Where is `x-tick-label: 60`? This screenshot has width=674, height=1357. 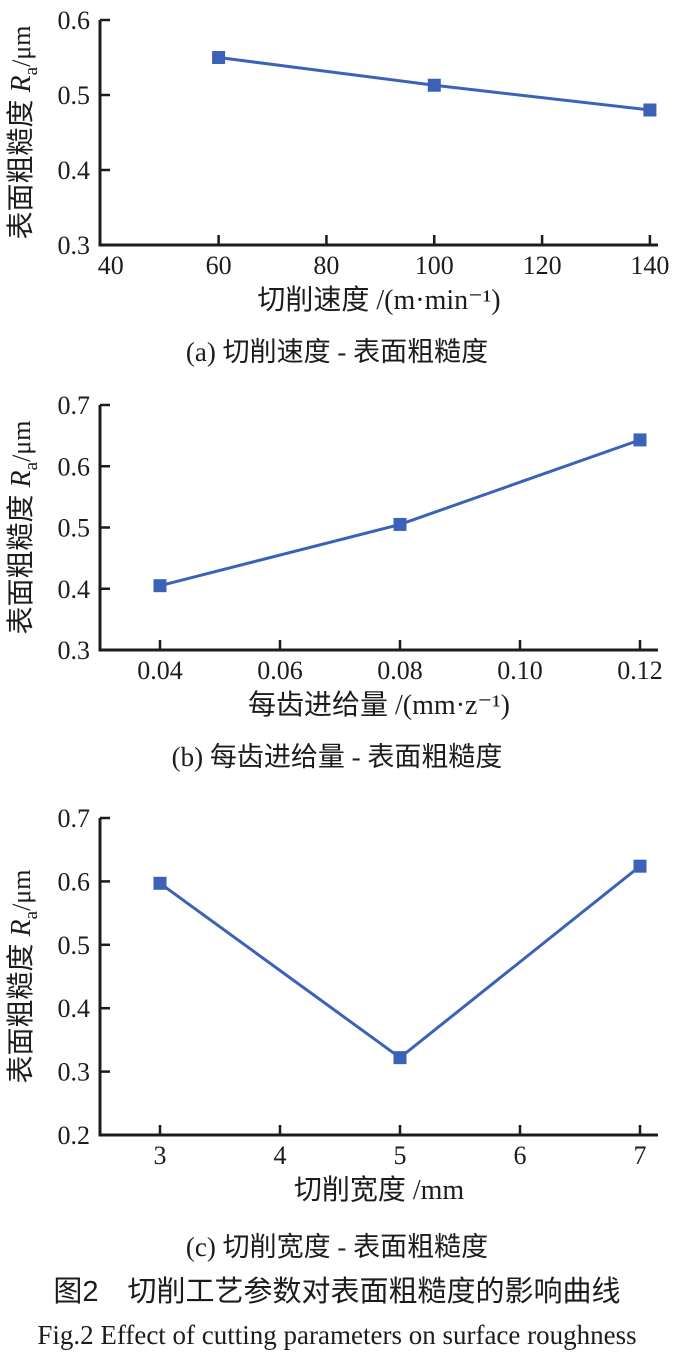
x-tick-label: 60 is located at coordinates (219, 265).